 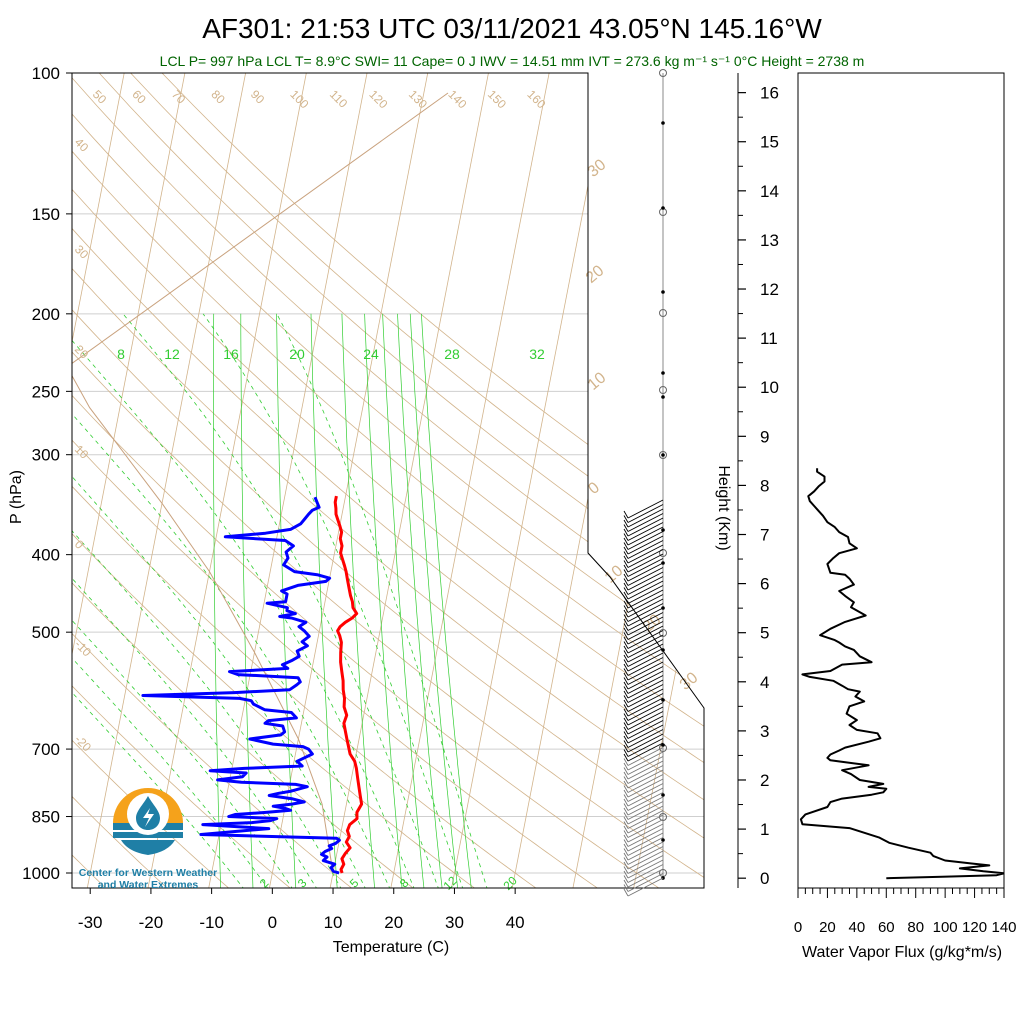 I want to click on dry-adiabat-line, so click(x=121, y=480).